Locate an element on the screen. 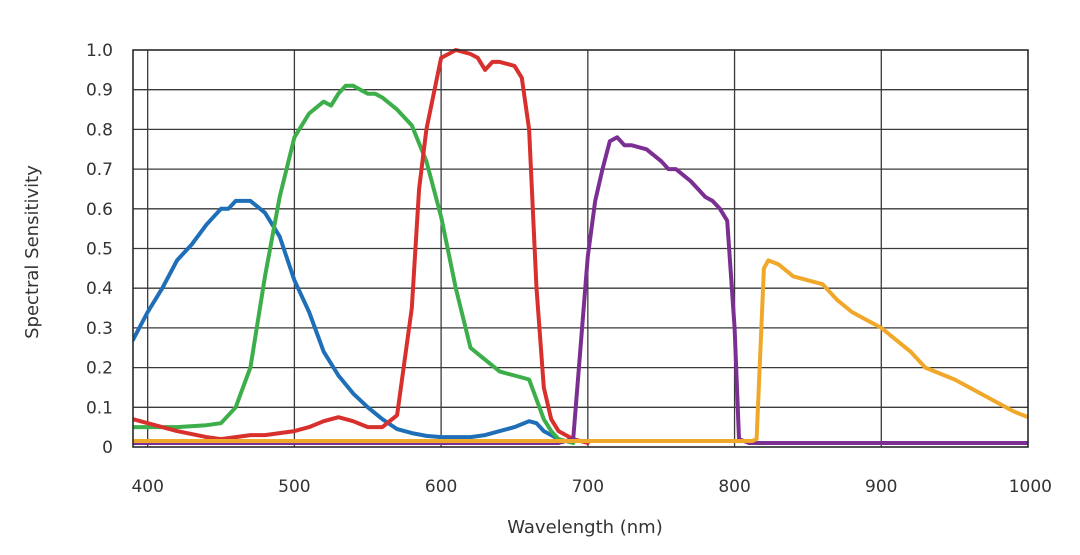 The height and width of the screenshot is (555, 1080). y-axis-title: Spectral Sensitivity is located at coordinates (32, 252).